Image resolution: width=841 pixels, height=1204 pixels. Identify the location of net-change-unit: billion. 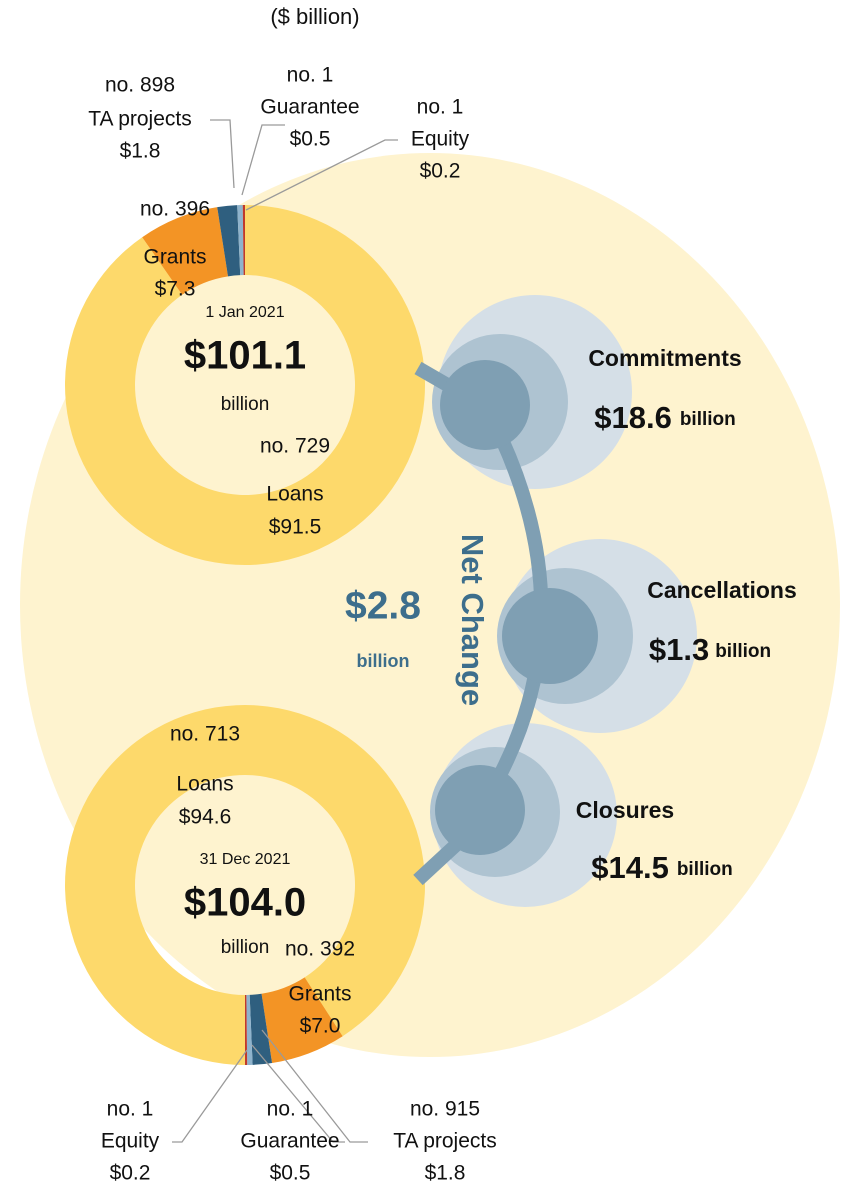
(383, 661).